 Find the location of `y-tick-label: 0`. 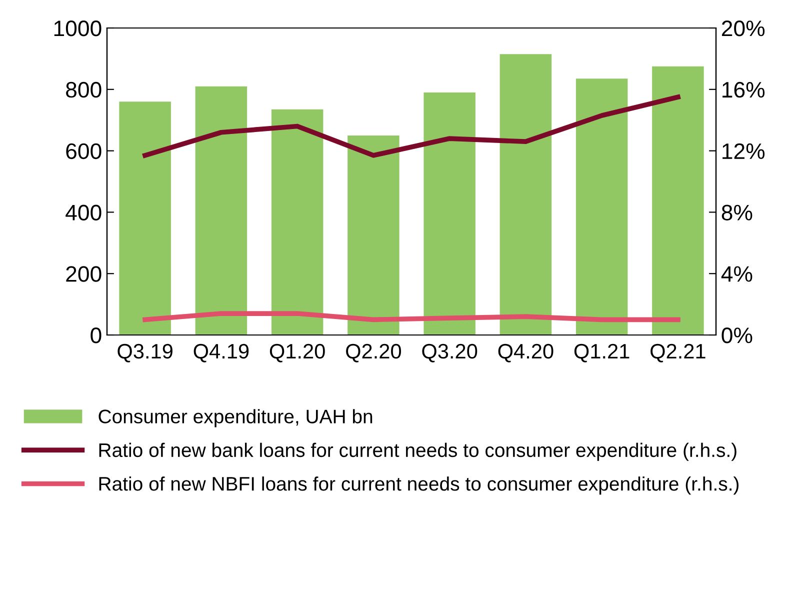

y-tick-label: 0 is located at coordinates (96, 336).